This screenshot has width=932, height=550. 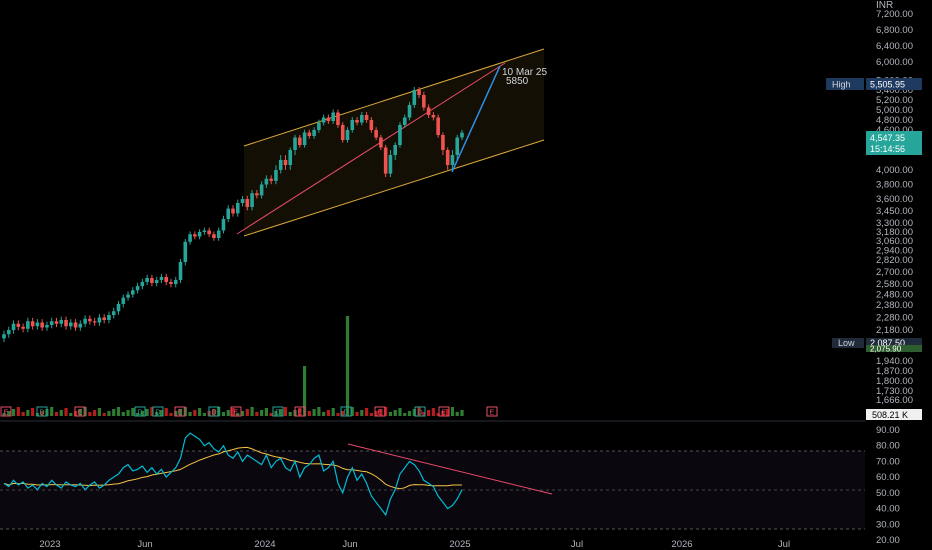 I want to click on channel-diagonal-line, so click(x=371, y=148).